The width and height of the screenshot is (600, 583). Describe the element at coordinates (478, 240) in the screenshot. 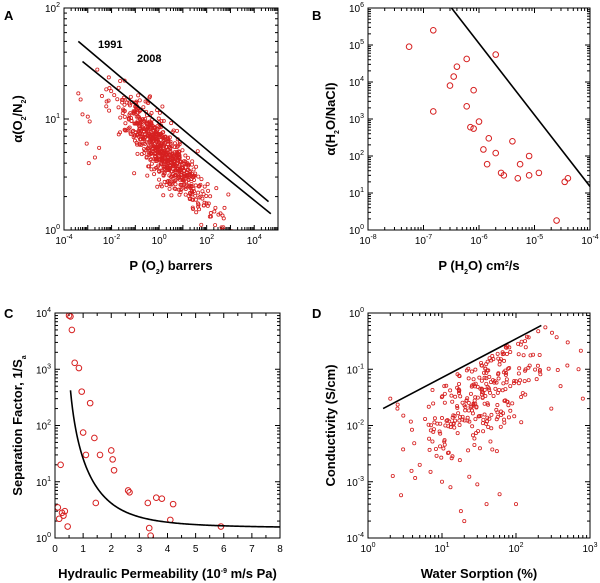

I see `x-tick-label: 10⁻⁶` at that location.